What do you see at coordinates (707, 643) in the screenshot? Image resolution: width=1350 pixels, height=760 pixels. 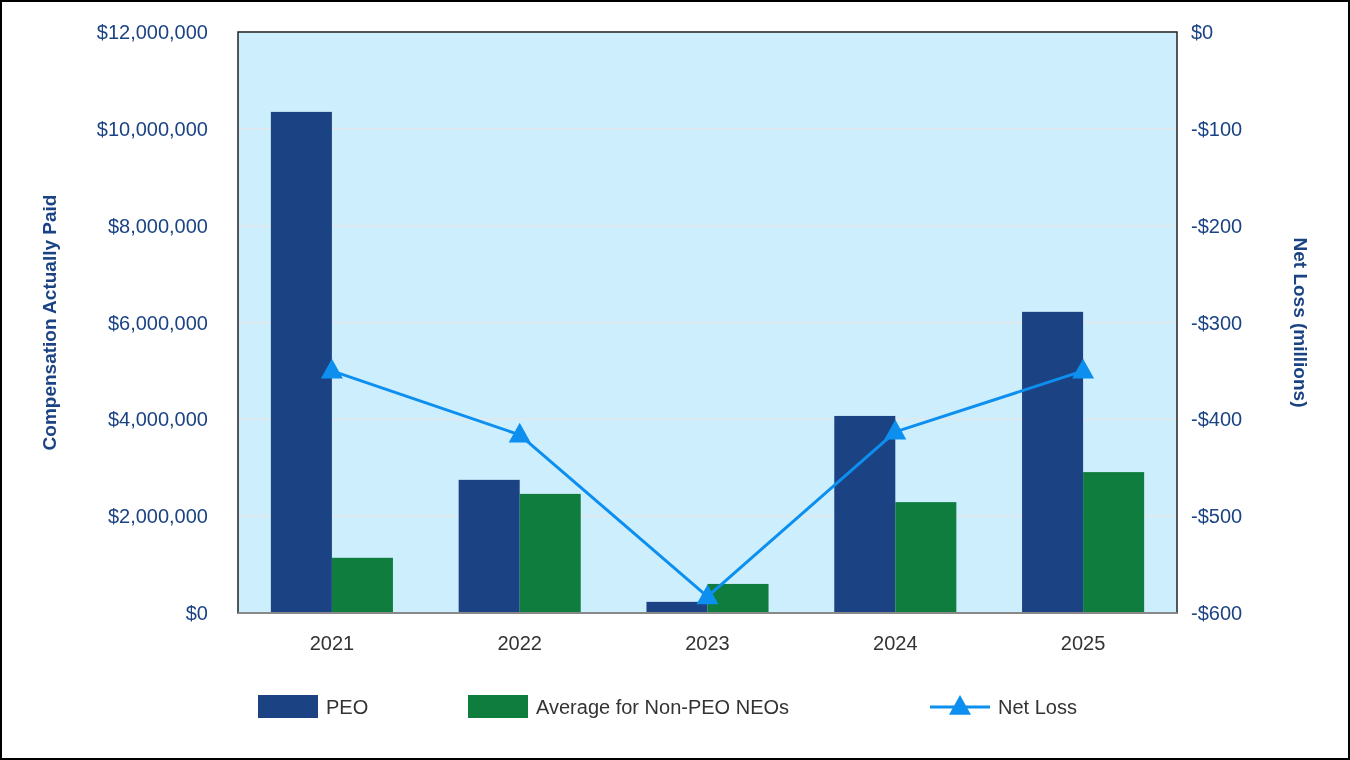 I see `x-tick-label: 2023` at bounding box center [707, 643].